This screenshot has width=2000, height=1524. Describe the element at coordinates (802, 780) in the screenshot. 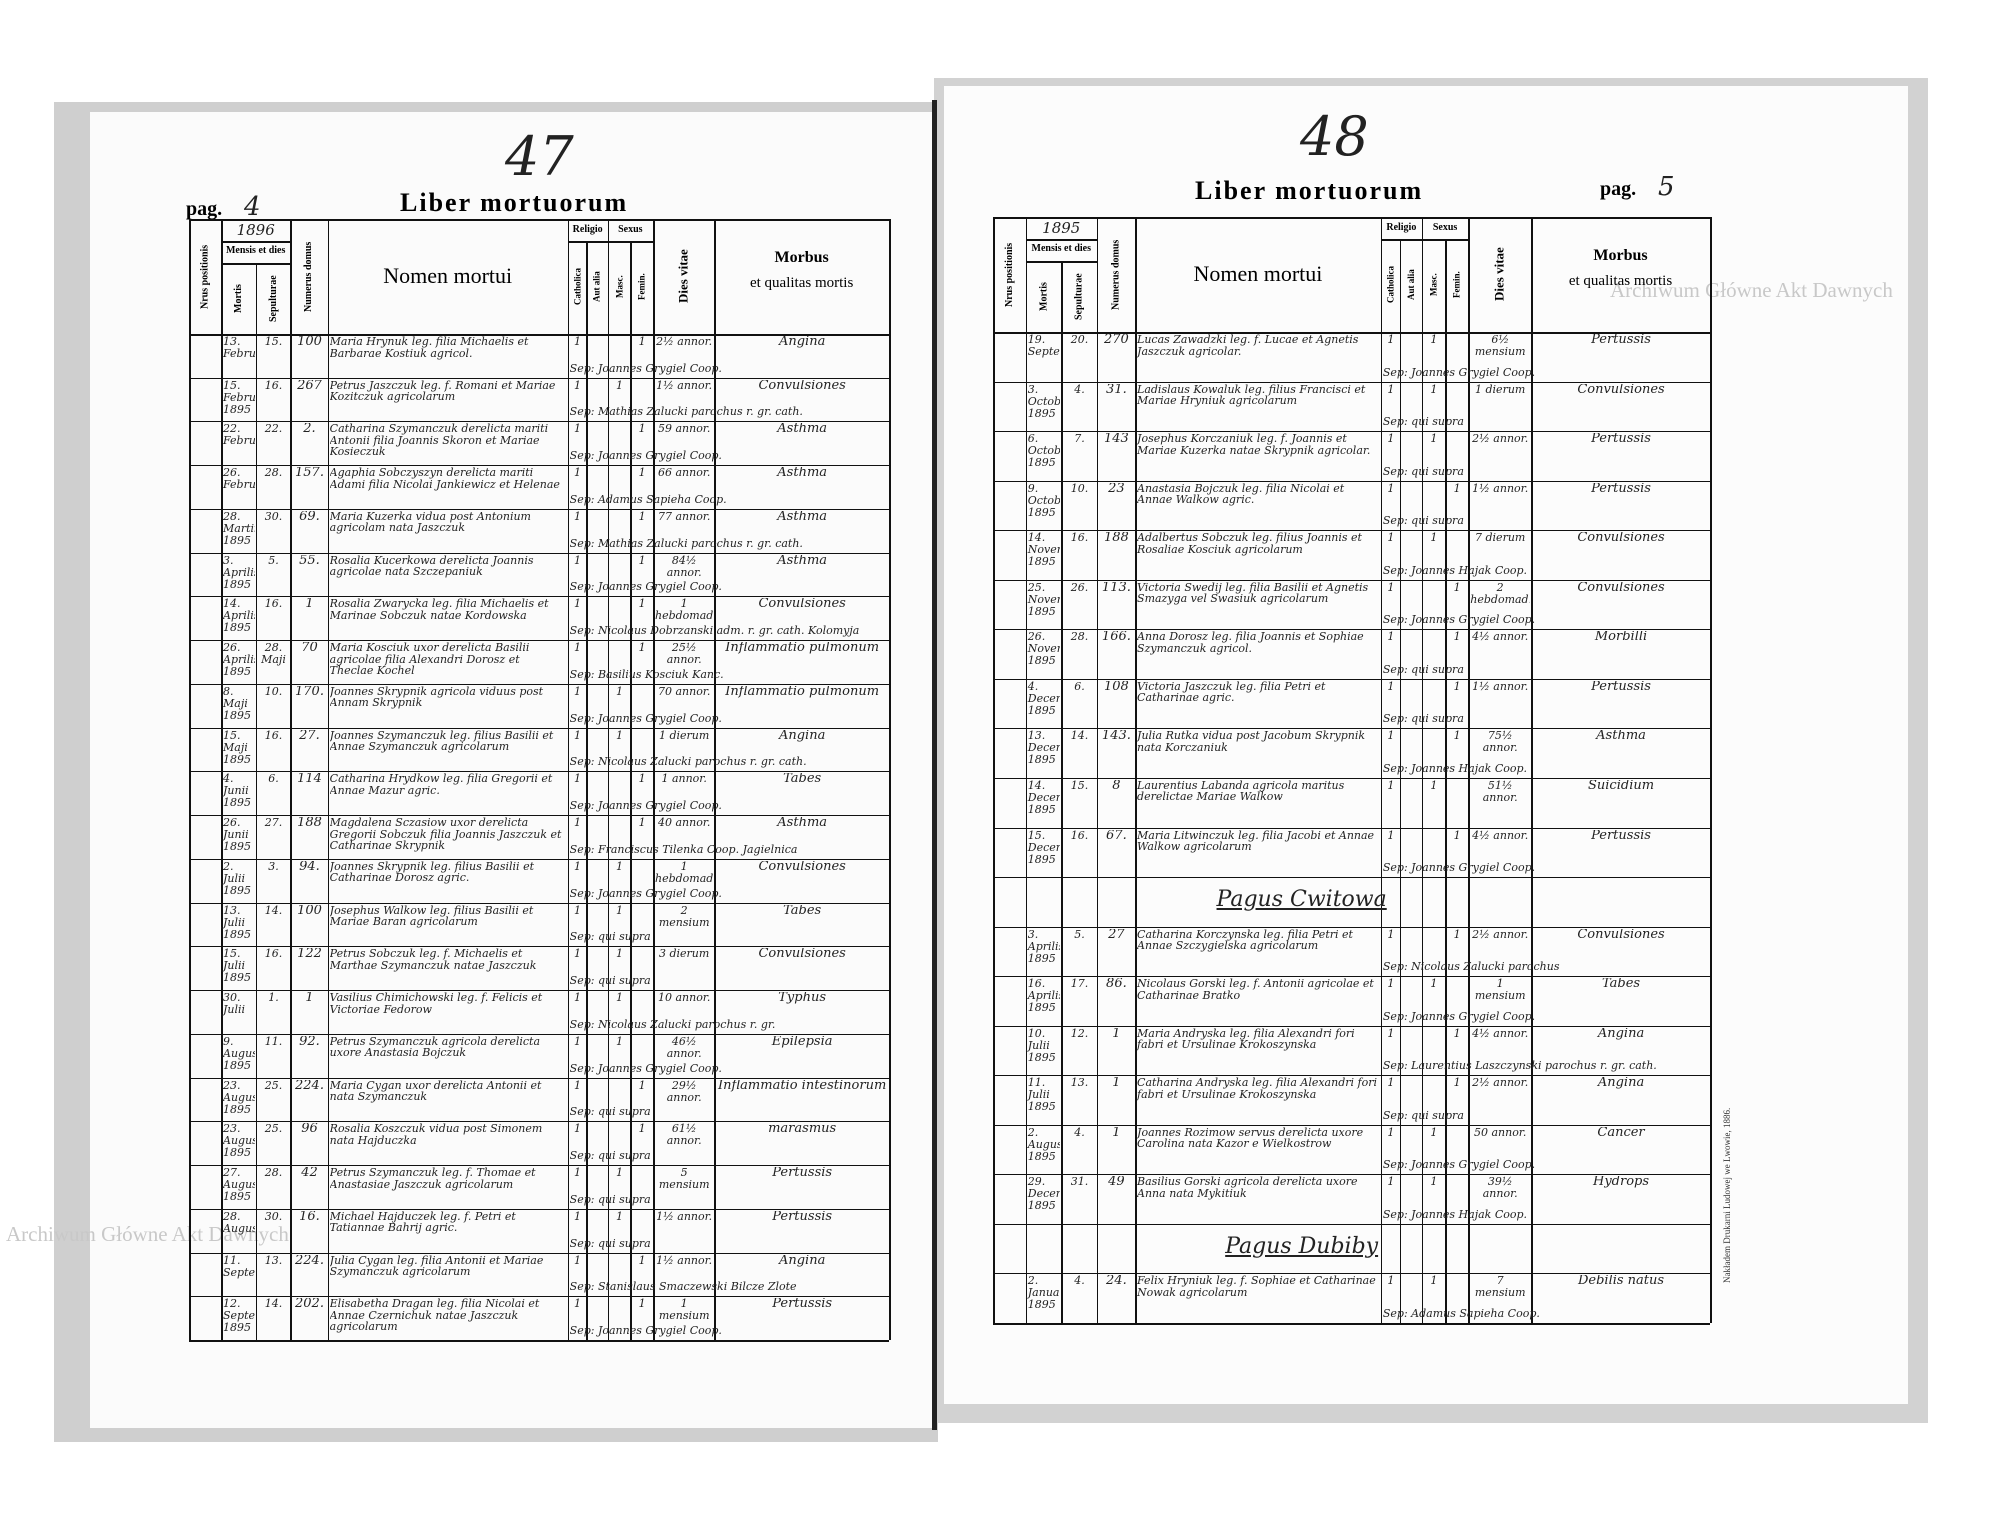

I see `cause-of-death: Tabes` at that location.